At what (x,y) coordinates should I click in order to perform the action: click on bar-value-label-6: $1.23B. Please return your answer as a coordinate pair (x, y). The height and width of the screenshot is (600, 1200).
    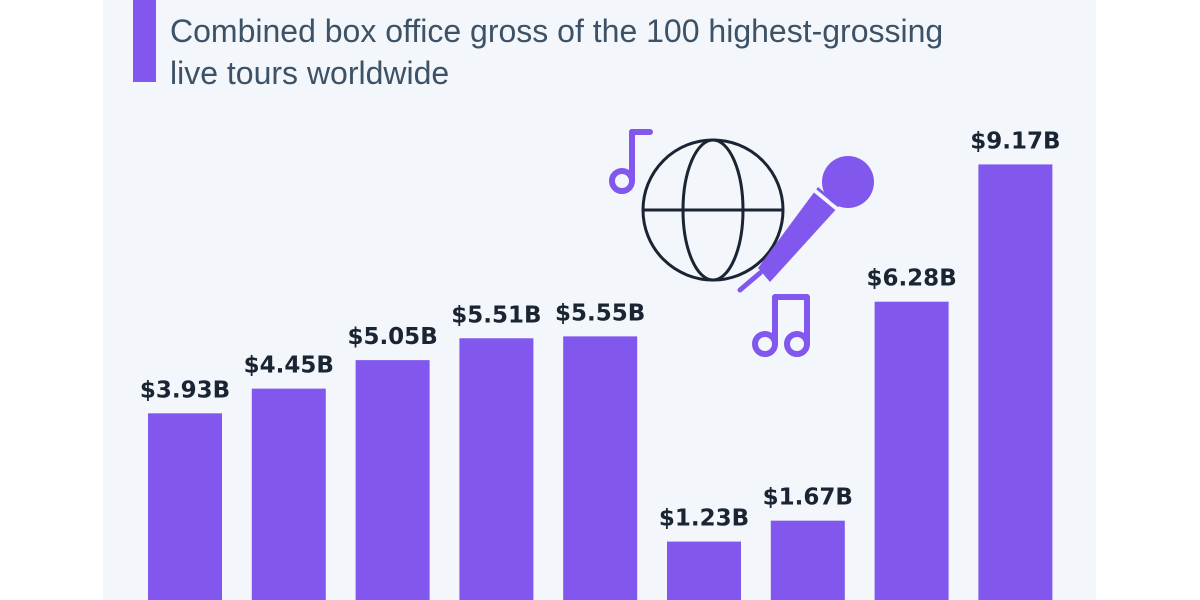
    Looking at the image, I should click on (704, 519).